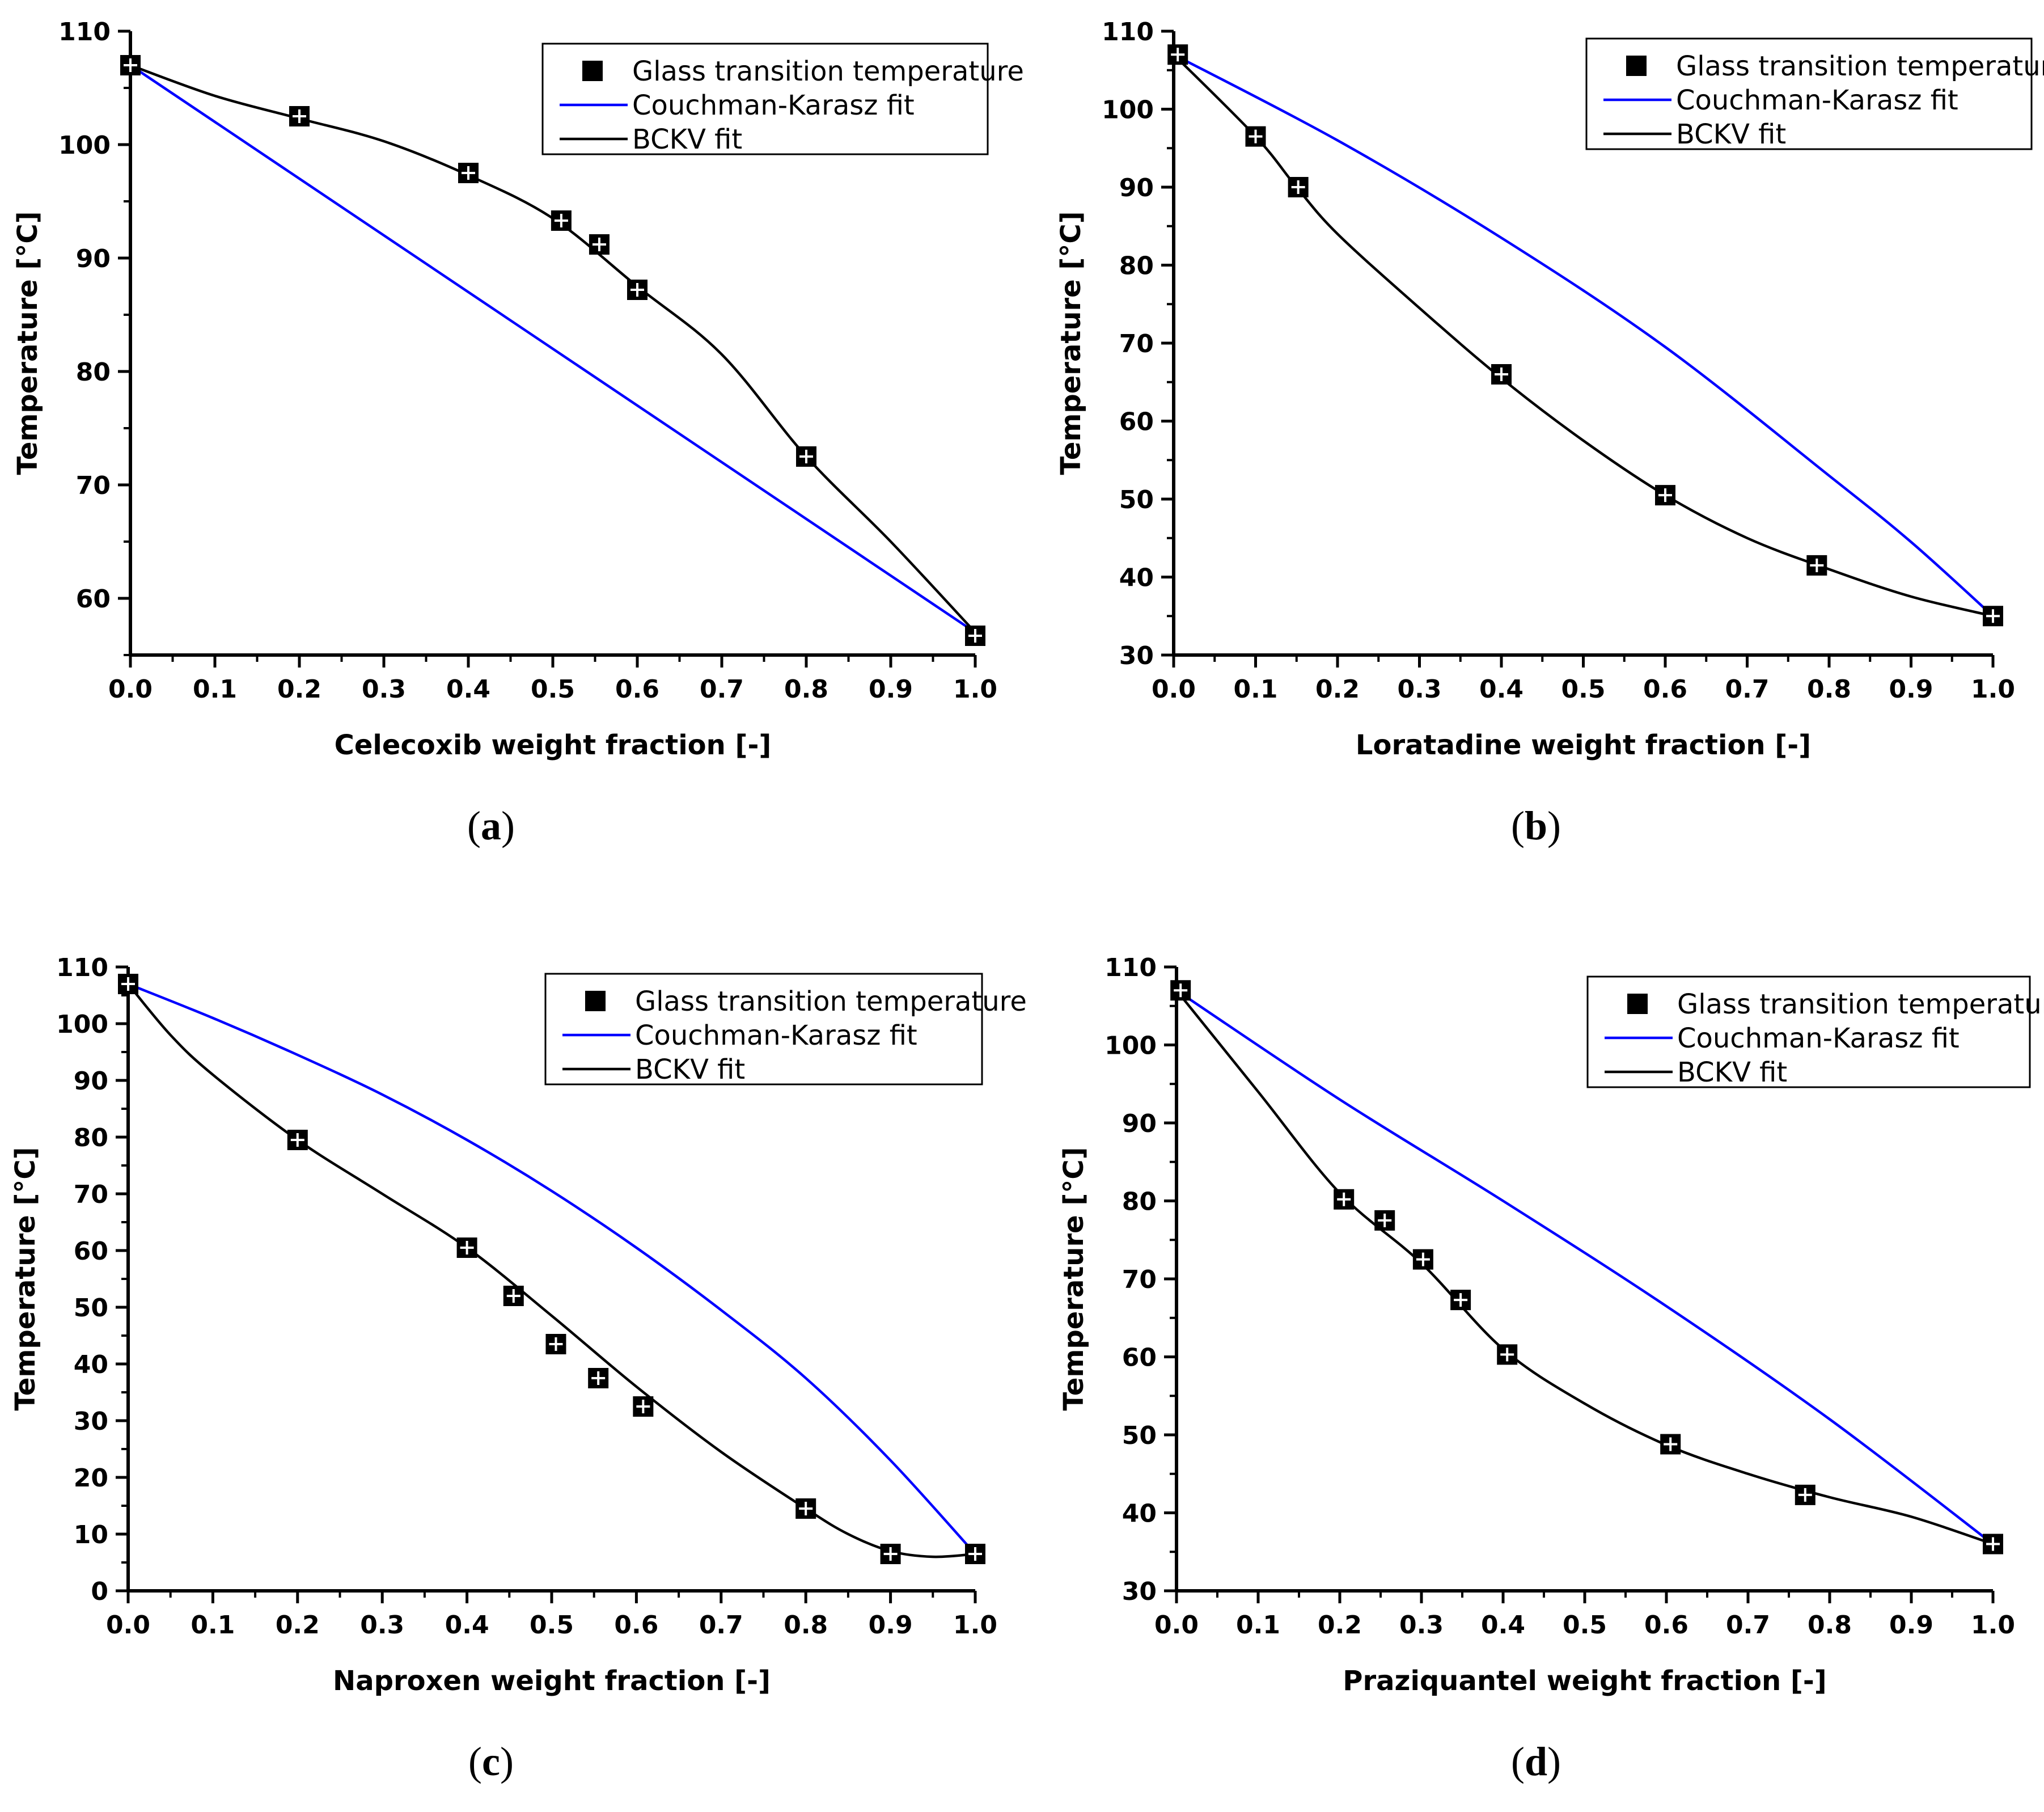 This screenshot has height=1812, width=2044. I want to click on x-axis-title: Praziquantel weight fraction [-], so click(1585, 1681).